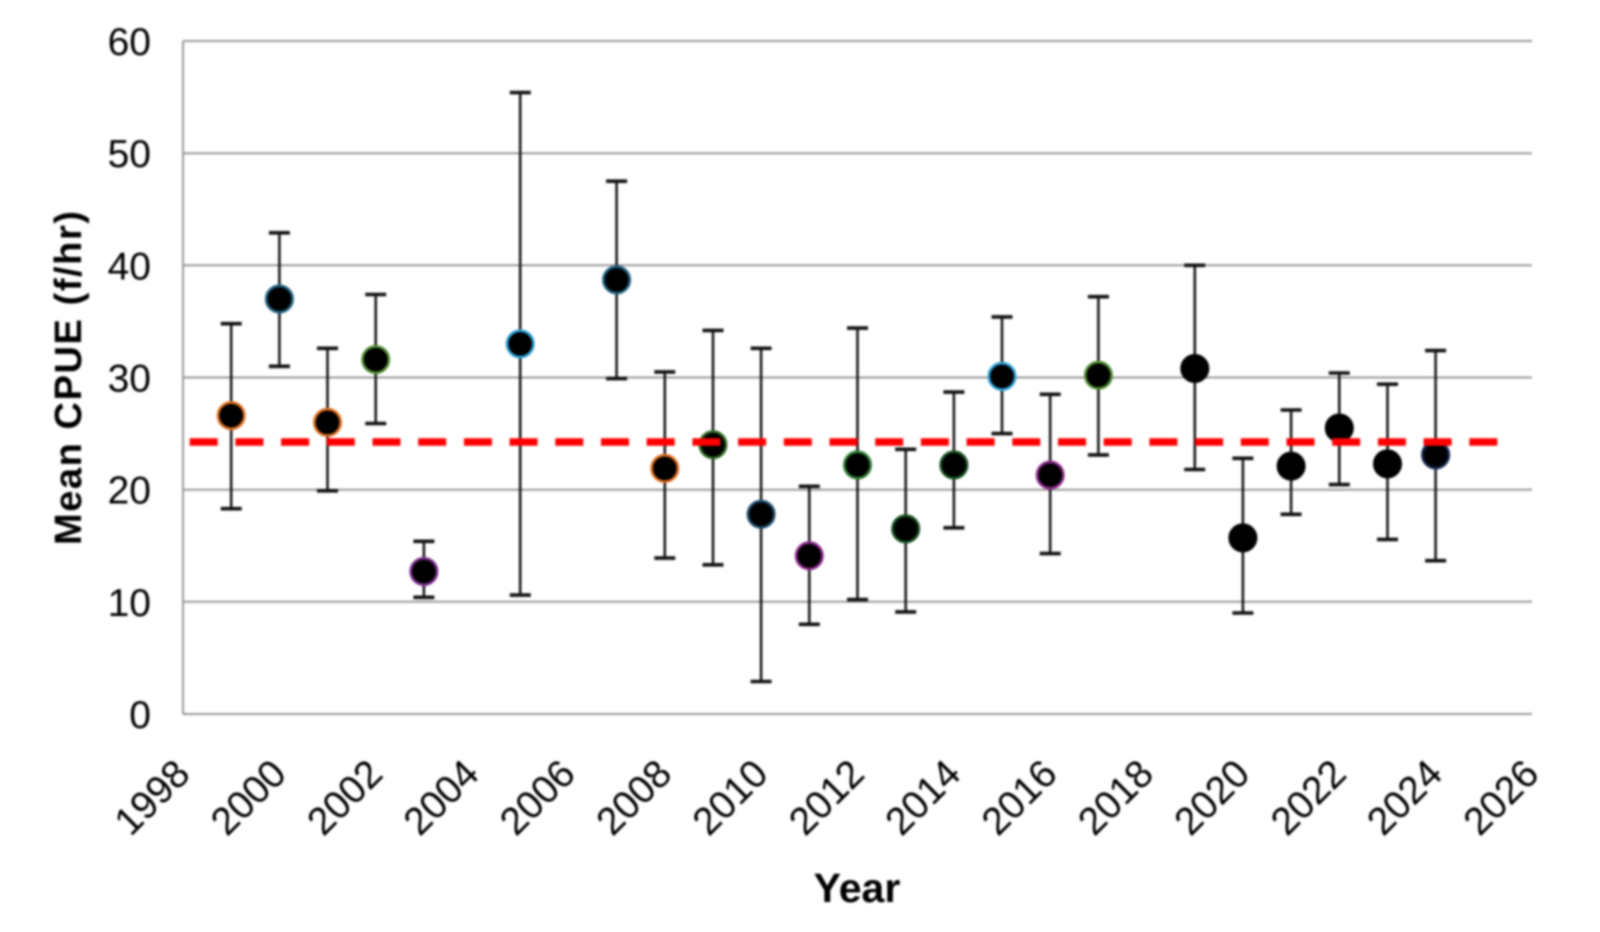  I want to click on svg-text: Mean CPUE (f/hr), so click(69, 378).